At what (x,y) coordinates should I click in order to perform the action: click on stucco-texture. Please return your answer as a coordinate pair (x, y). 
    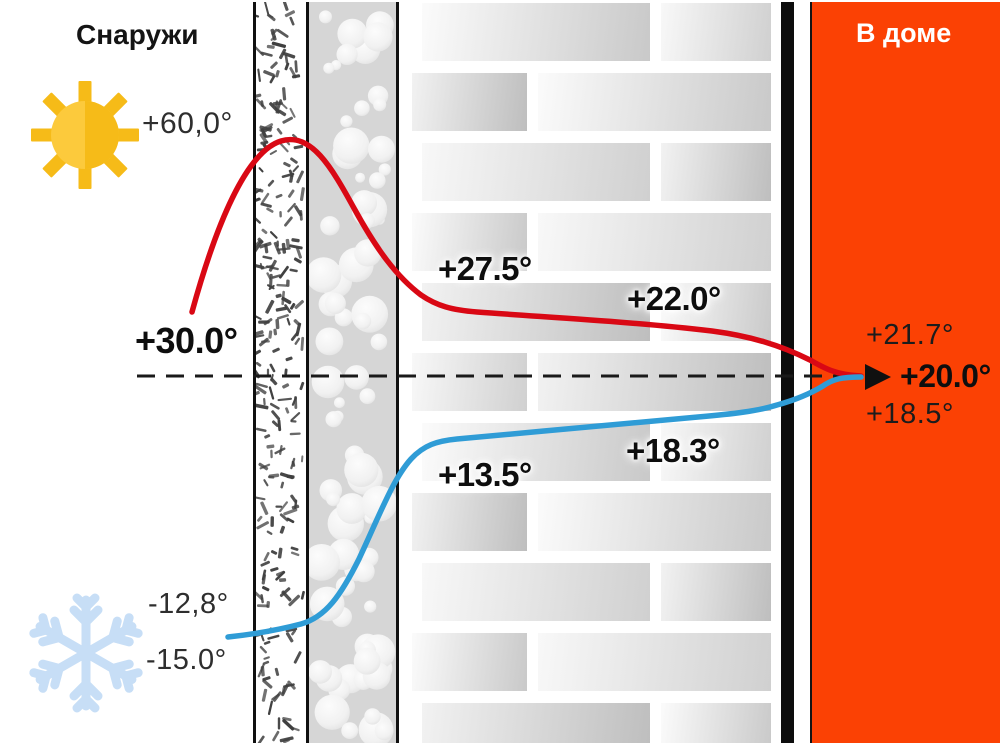
    Looking at the image, I should click on (277, 373).